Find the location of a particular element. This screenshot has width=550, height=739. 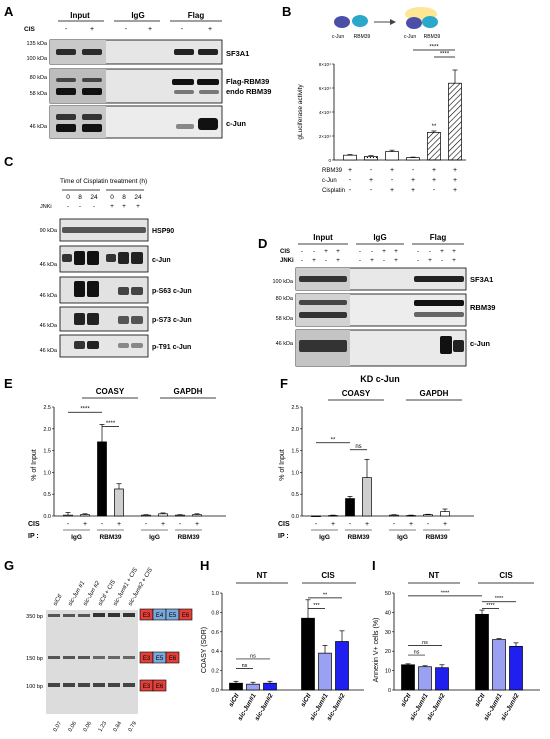

blot-a-rbm39 is located at coordinates (136, 86).